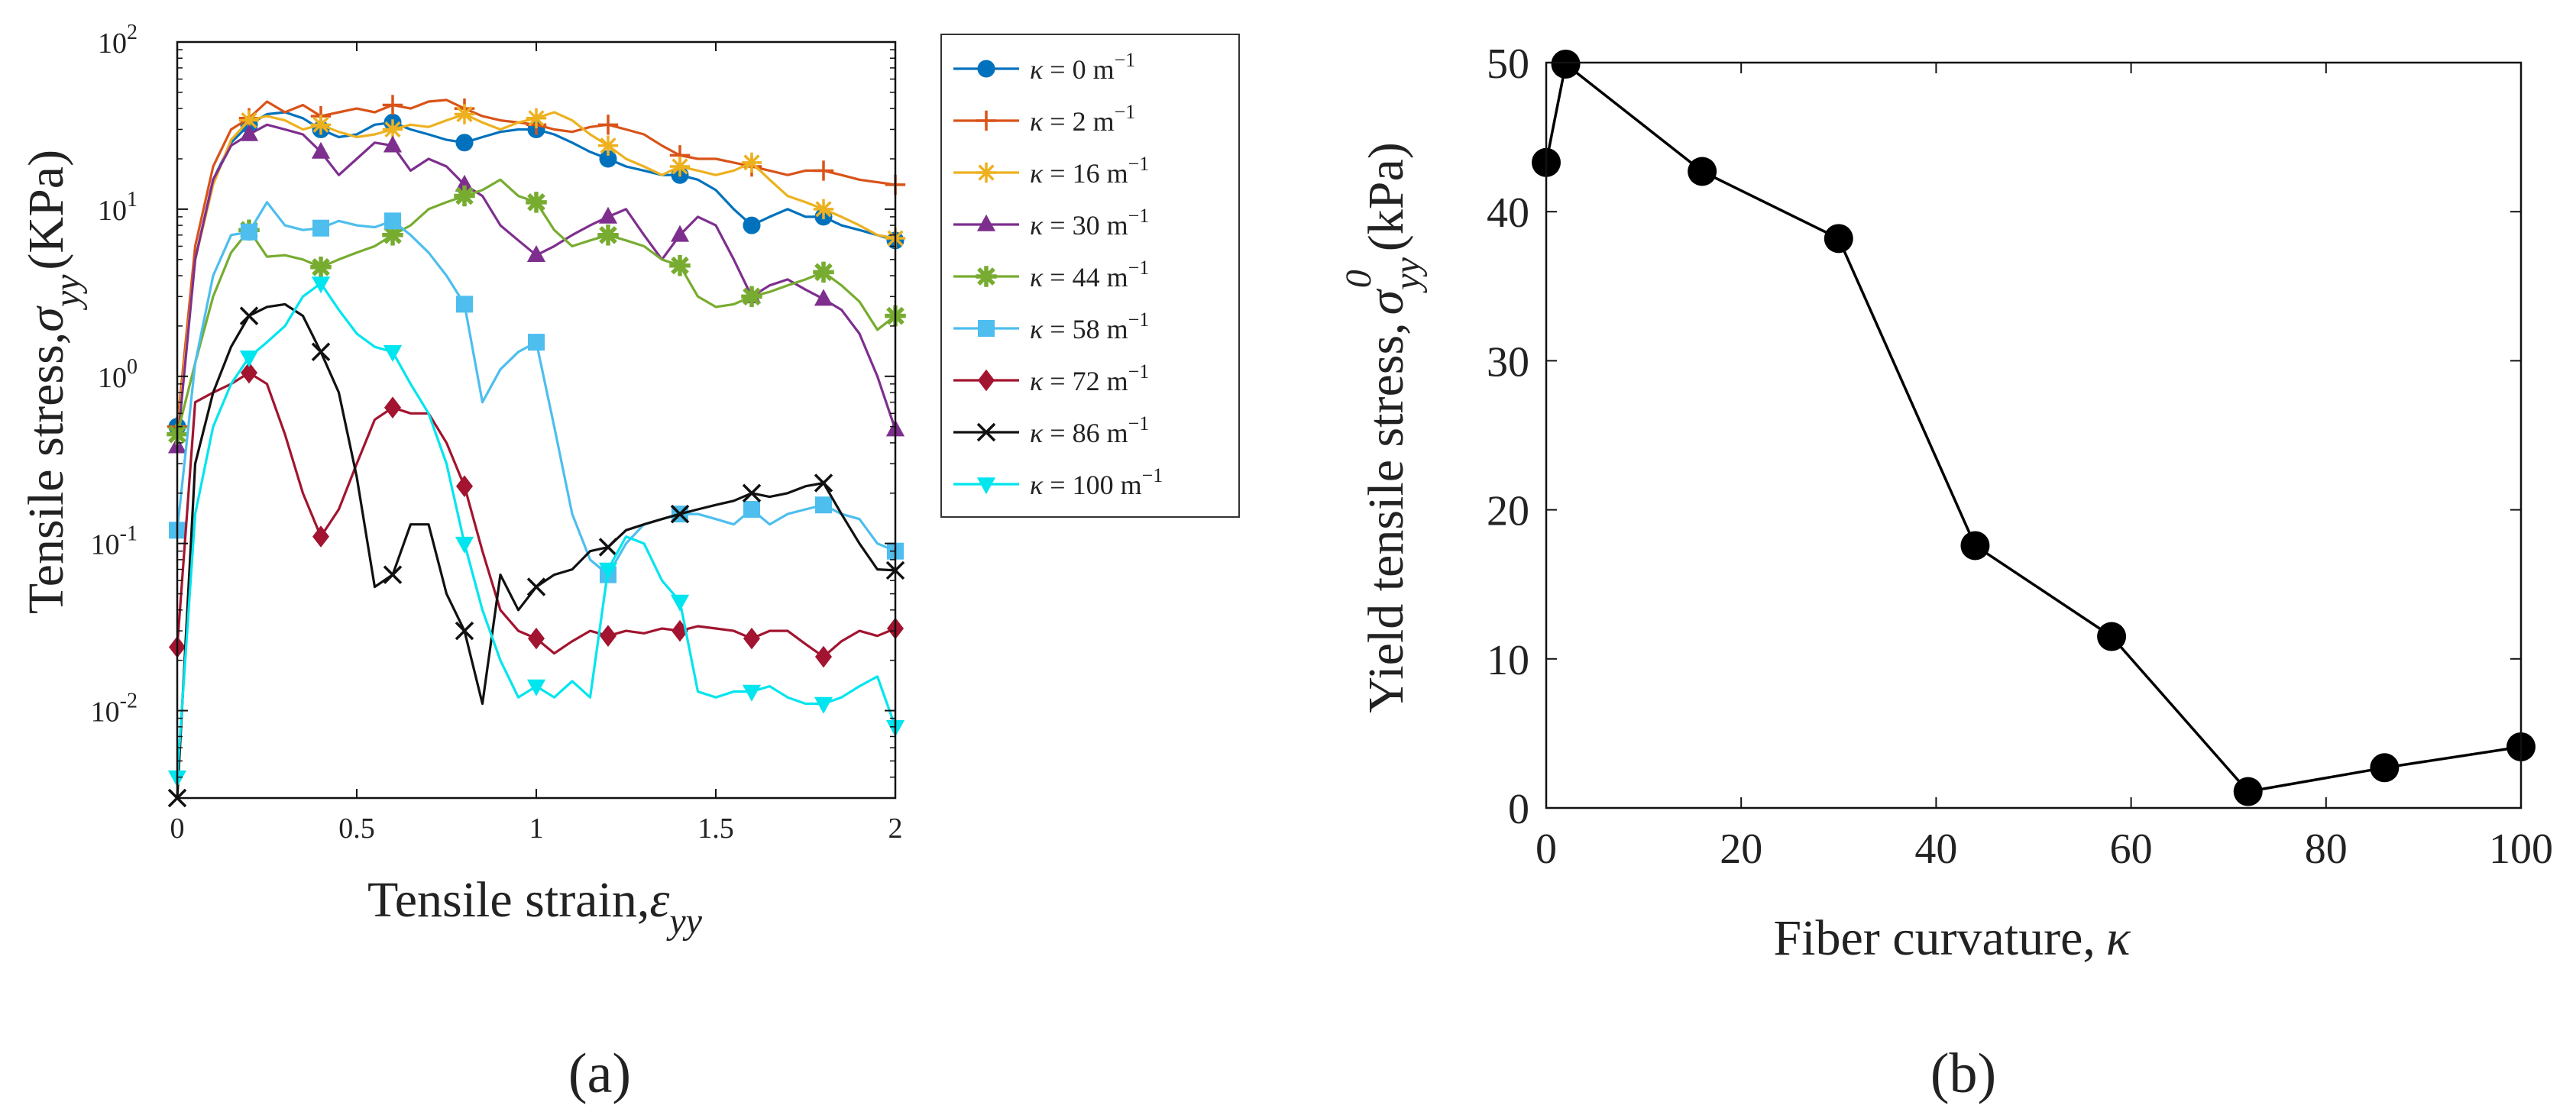 This screenshot has width=2576, height=1118. What do you see at coordinates (1089, 171) in the screenshot?
I see `legend-label: κ = 16 m−1` at bounding box center [1089, 171].